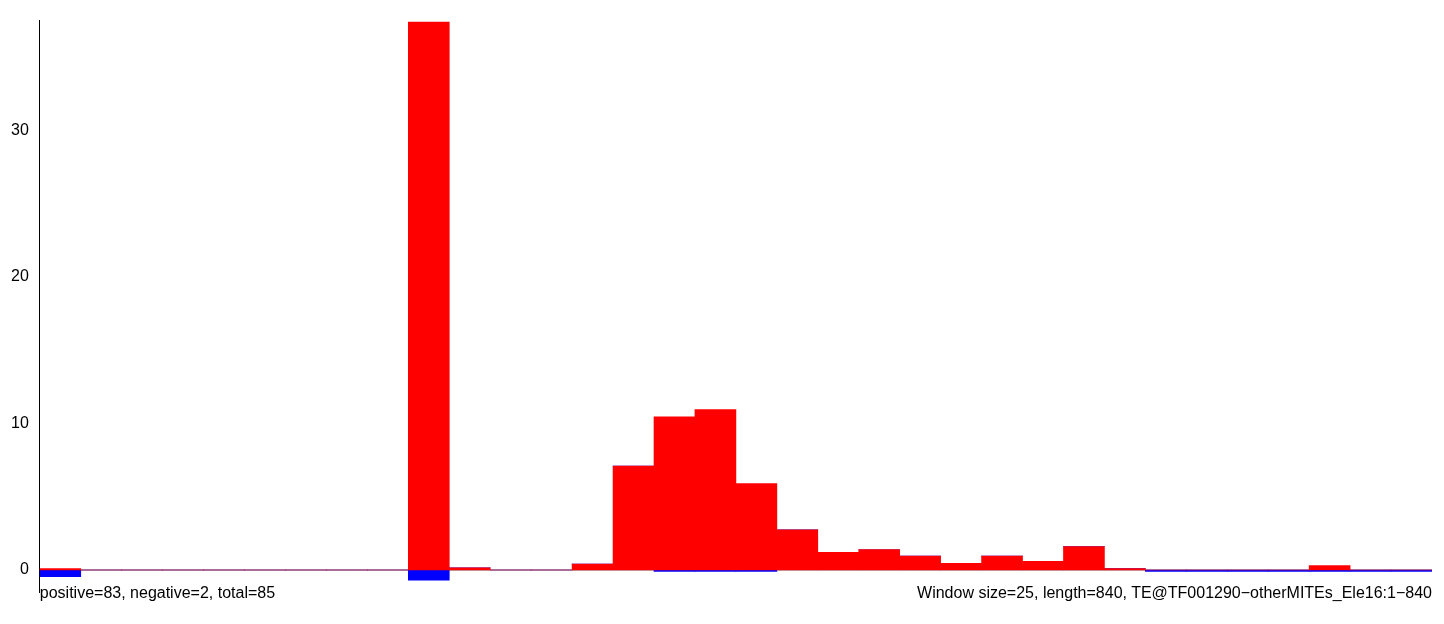 Image resolution: width=1444 pixels, height=624 pixels. I want to click on y-tick-label: 20, so click(20, 276).